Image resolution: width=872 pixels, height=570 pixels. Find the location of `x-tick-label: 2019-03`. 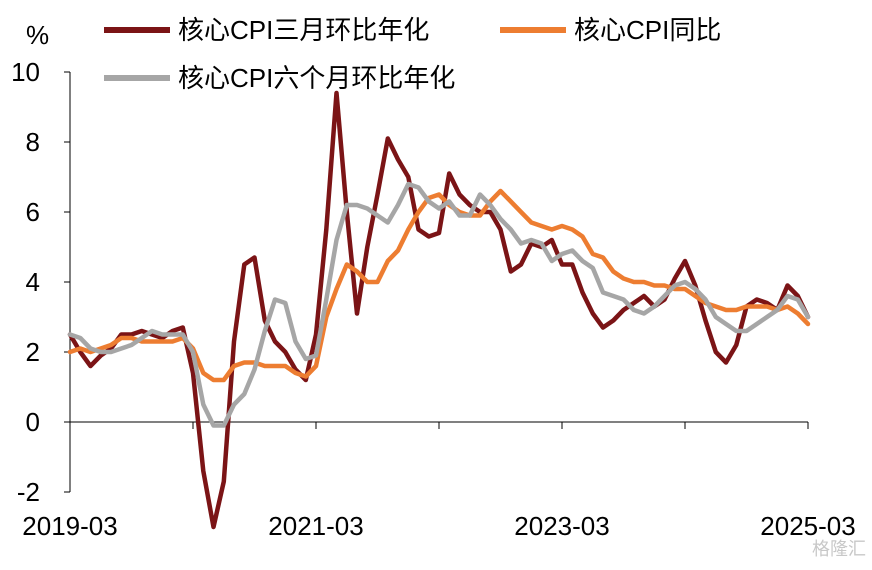

x-tick-label: 2019-03 is located at coordinates (69, 526).